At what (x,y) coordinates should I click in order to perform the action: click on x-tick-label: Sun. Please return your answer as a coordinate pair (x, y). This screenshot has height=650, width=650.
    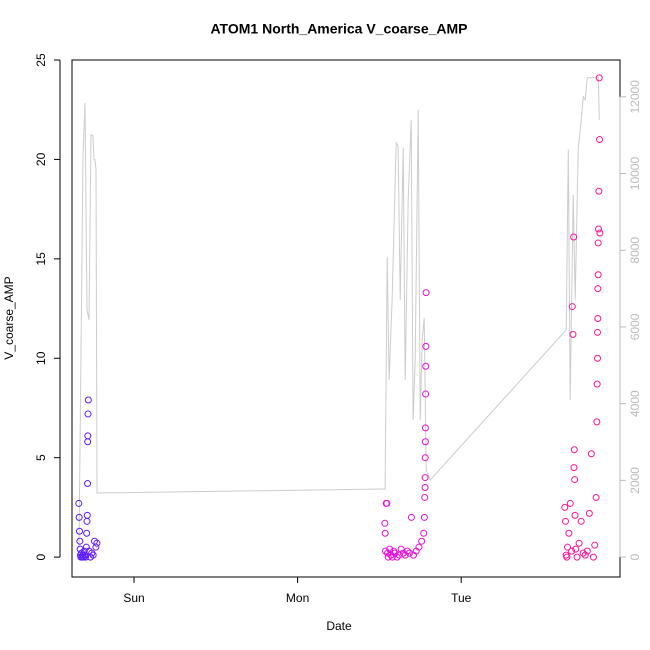
    Looking at the image, I should click on (133, 598).